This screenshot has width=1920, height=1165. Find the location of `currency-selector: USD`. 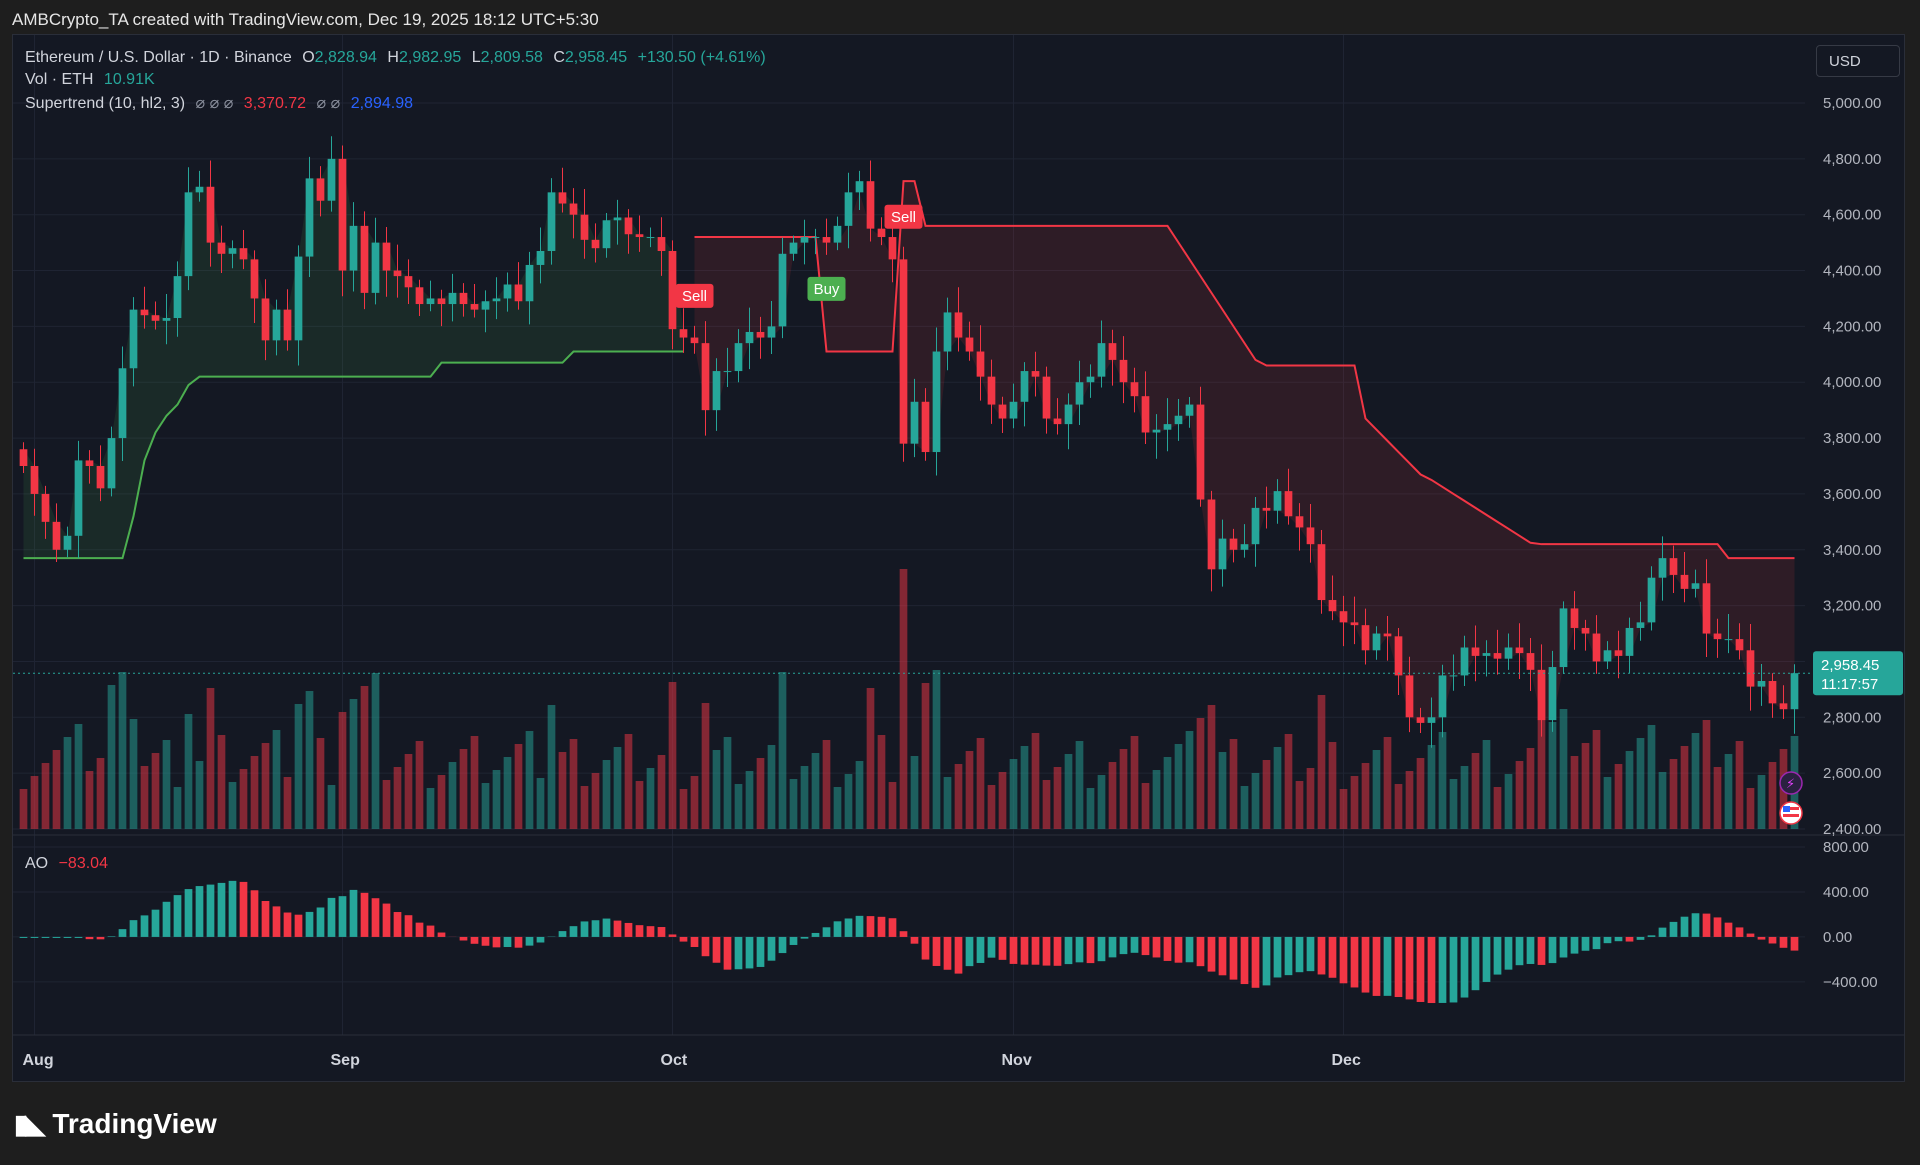

currency-selector: USD is located at coordinates (1858, 61).